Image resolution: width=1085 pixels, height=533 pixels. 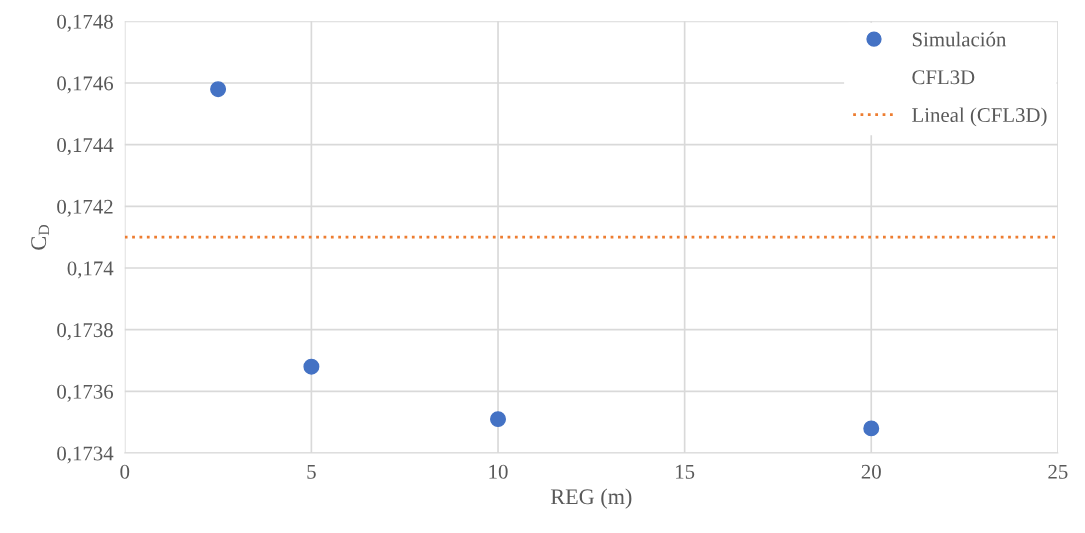 I want to click on y-tick-label: 0,1736, so click(x=85, y=393).